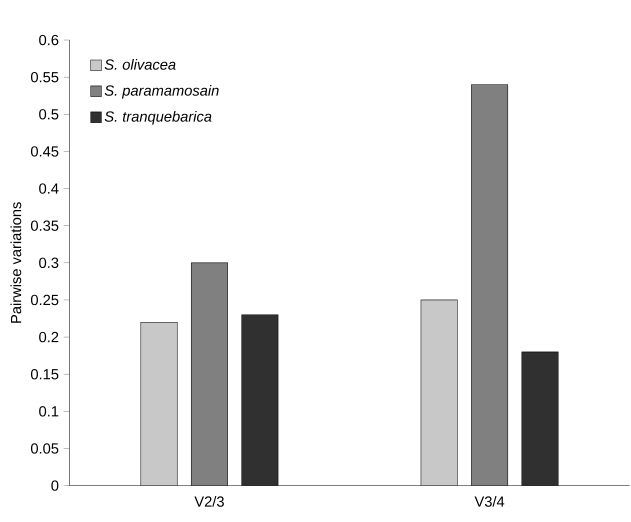  Describe the element at coordinates (44, 300) in the screenshot. I see `y-tick-label: 0.25` at that location.